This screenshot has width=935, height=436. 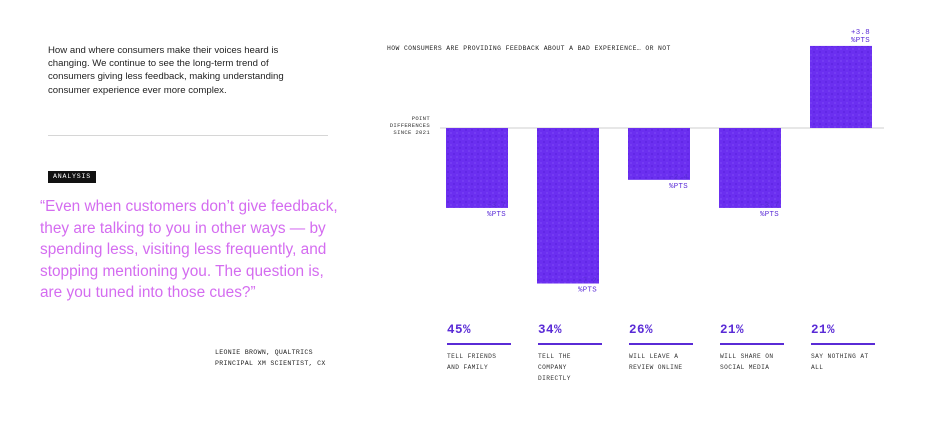 What do you see at coordinates (472, 361) in the screenshot?
I see `category-label: TELL FRIENDS AND FAMILY` at bounding box center [472, 361].